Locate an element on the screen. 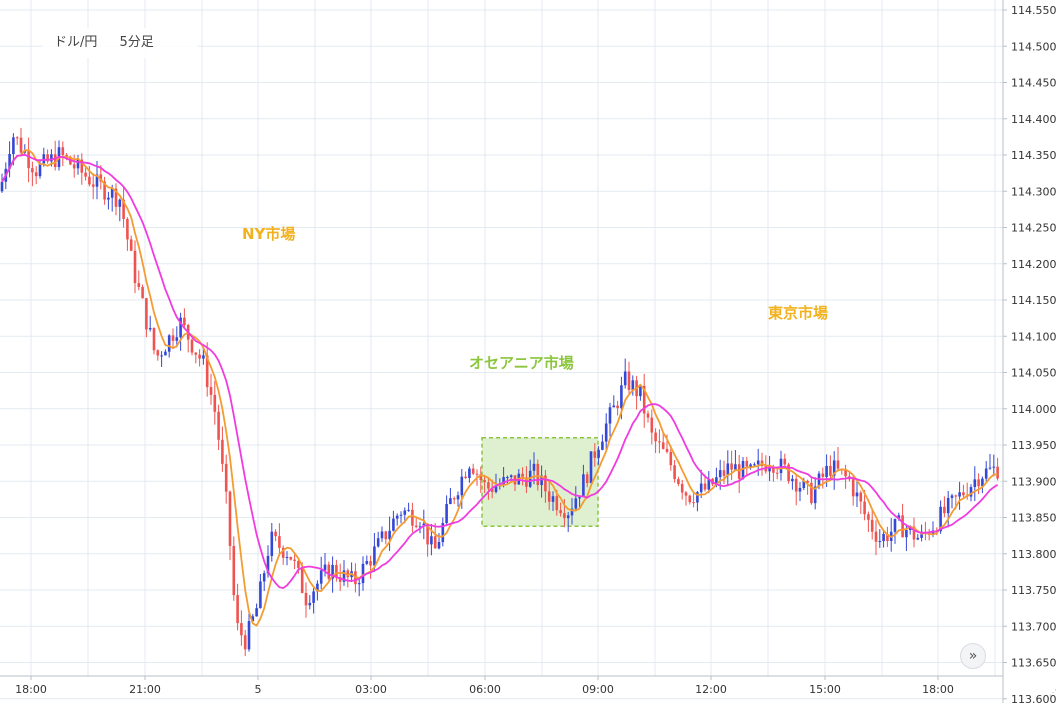 The width and height of the screenshot is (1056, 707). y-tick-label: 114.150 is located at coordinates (1033, 300).